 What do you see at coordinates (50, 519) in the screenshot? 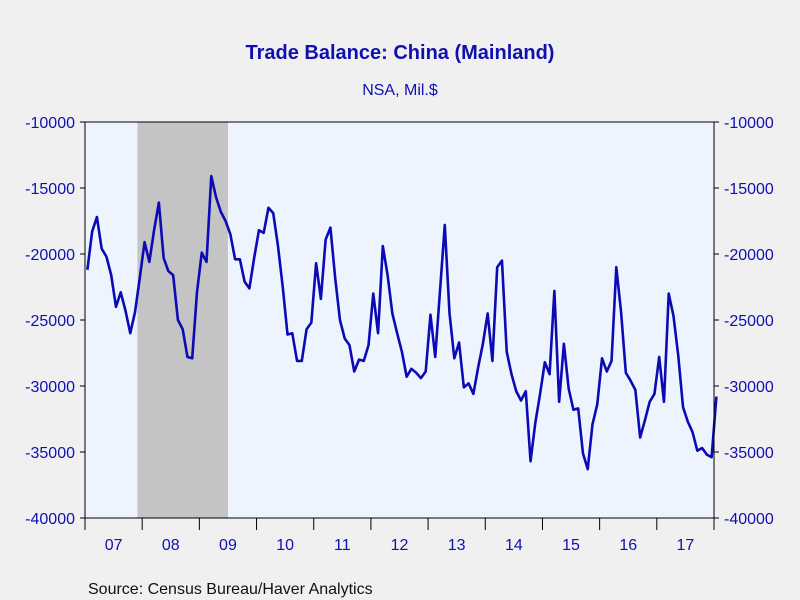
I see `y-tick-label: -40000` at bounding box center [50, 519].